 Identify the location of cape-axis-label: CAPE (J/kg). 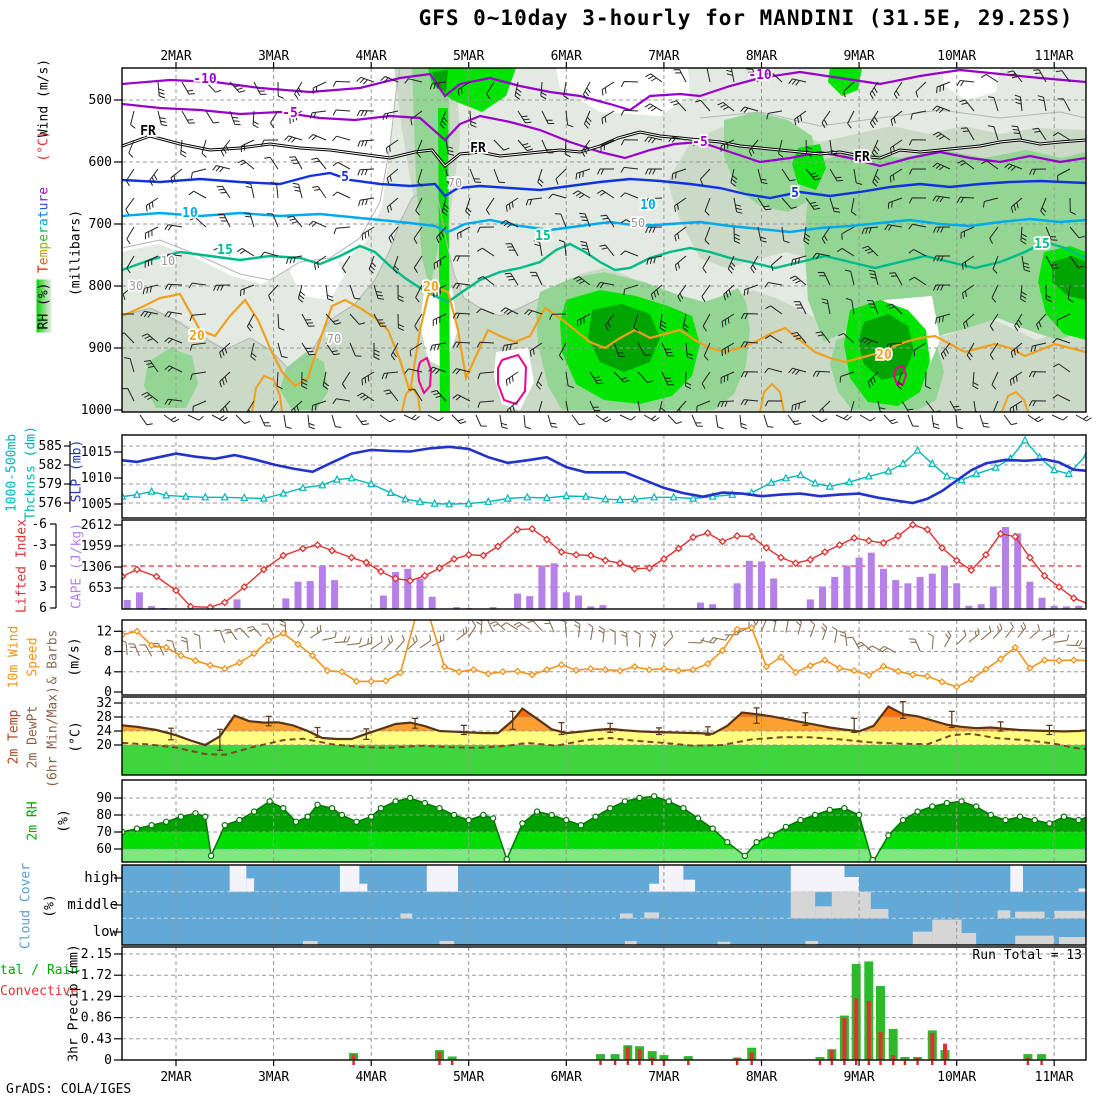
(77, 566).